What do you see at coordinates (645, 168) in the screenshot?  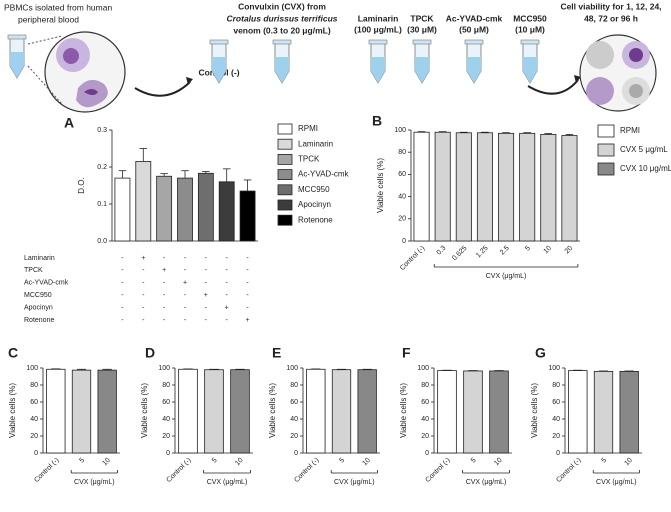 I see `legend-label: CVX 10 μg/mL` at bounding box center [645, 168].